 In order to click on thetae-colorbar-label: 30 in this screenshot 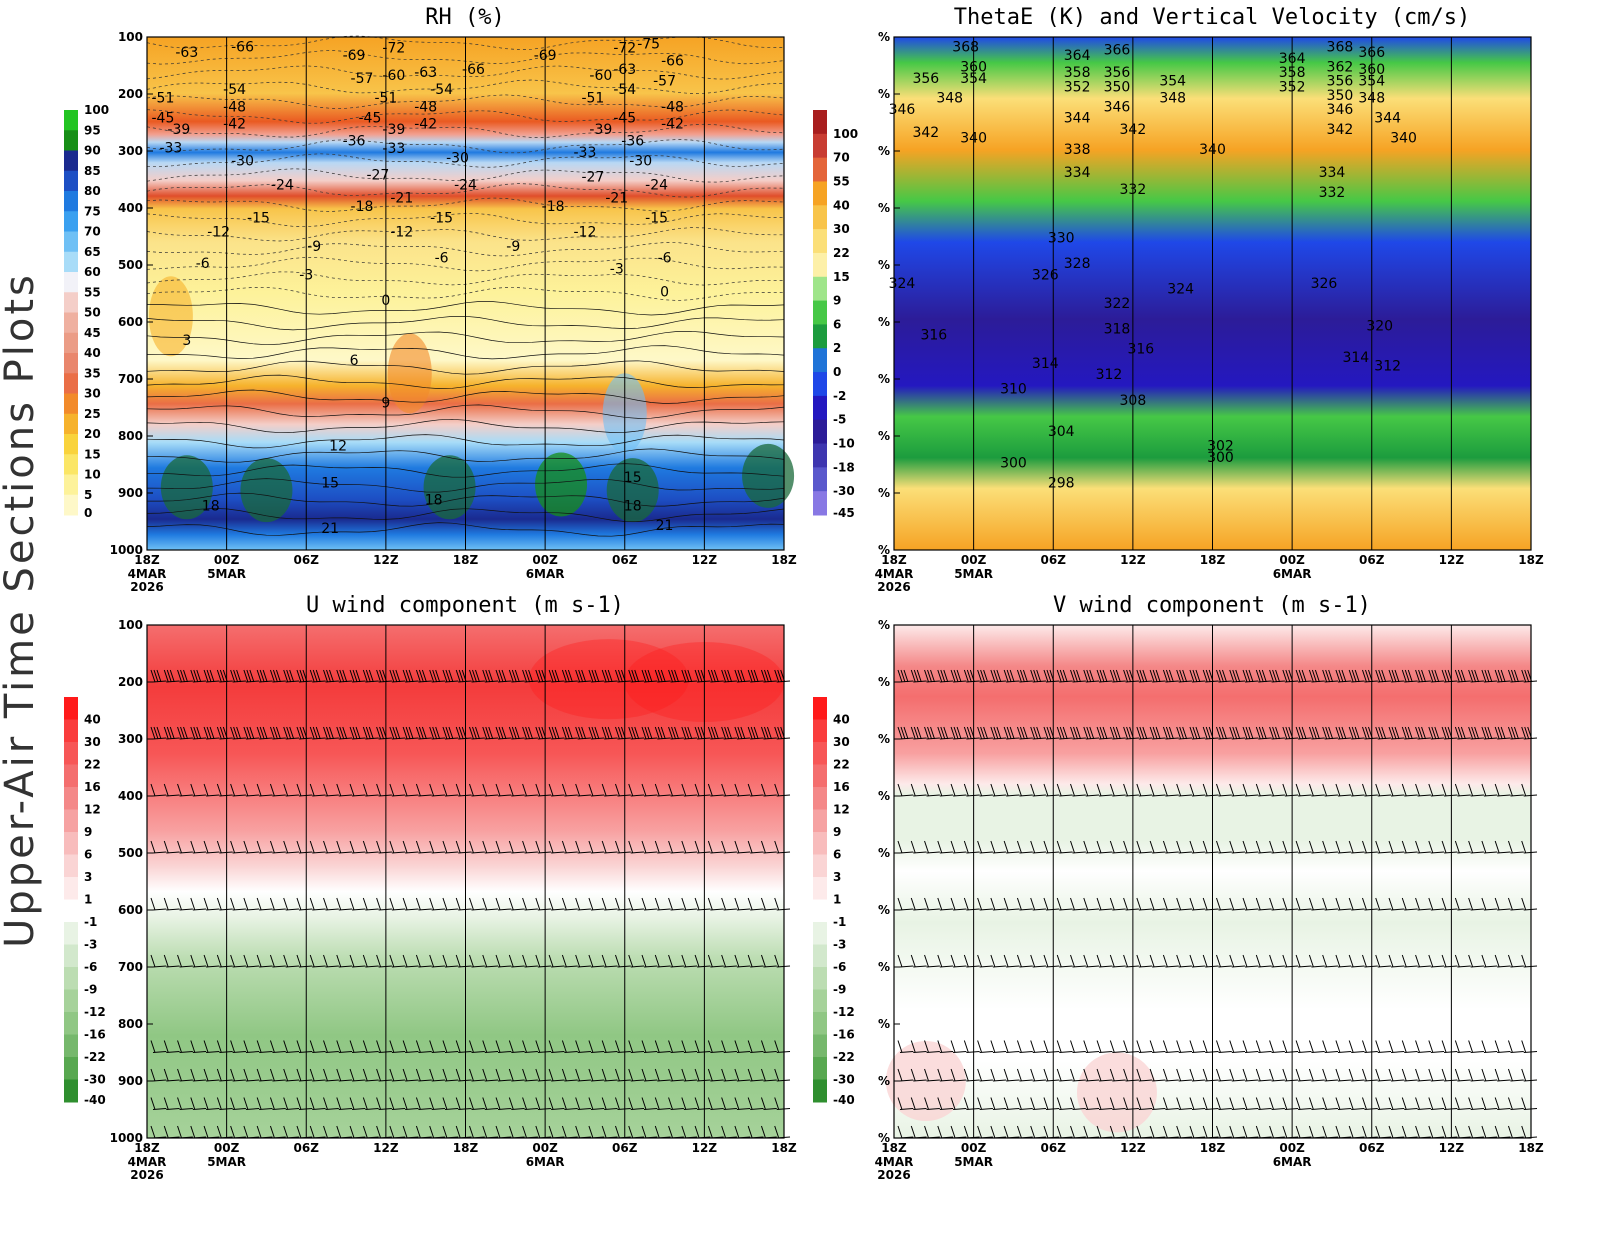, I will do `click(841, 229)`.